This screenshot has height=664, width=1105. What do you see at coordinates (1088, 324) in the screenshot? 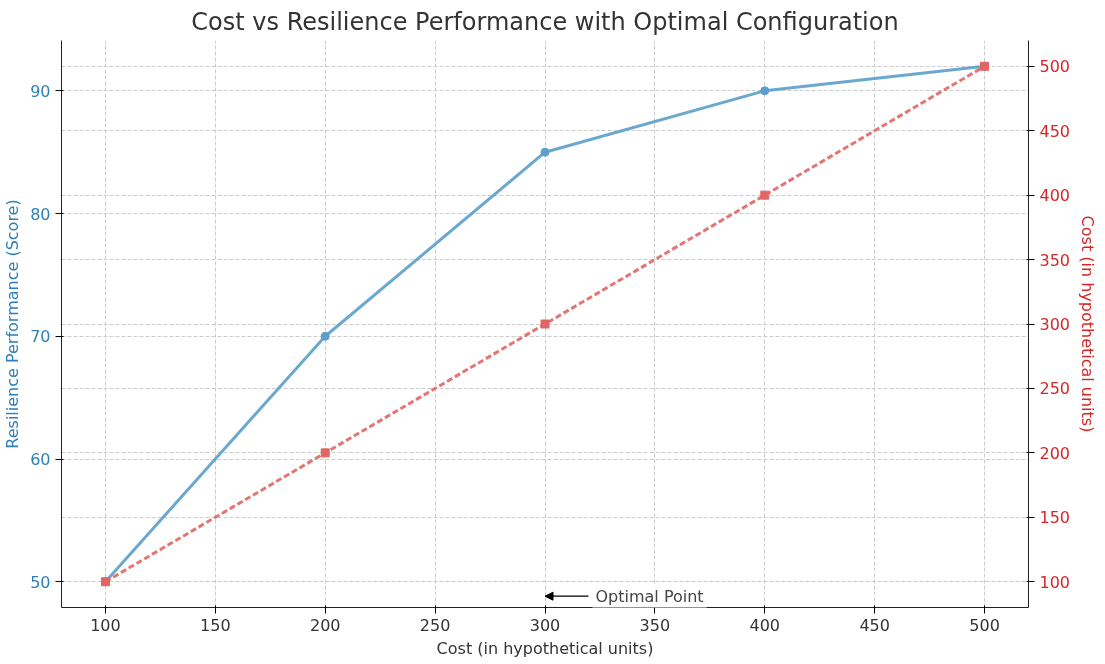
I see `y2-axis-title: Cost (in hypothetical units)` at bounding box center [1088, 324].